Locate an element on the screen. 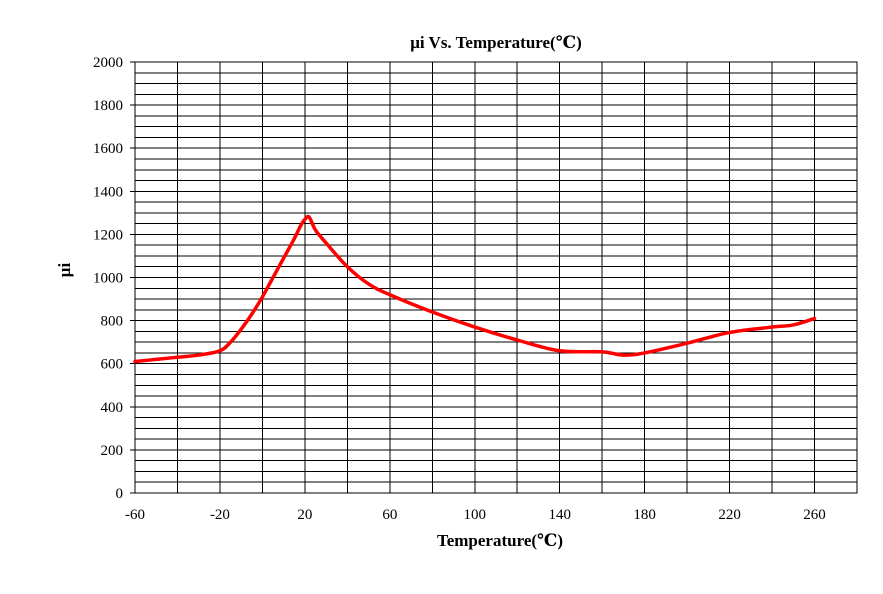 The image size is (883, 594). x-tick-label: 60 is located at coordinates (389, 515).